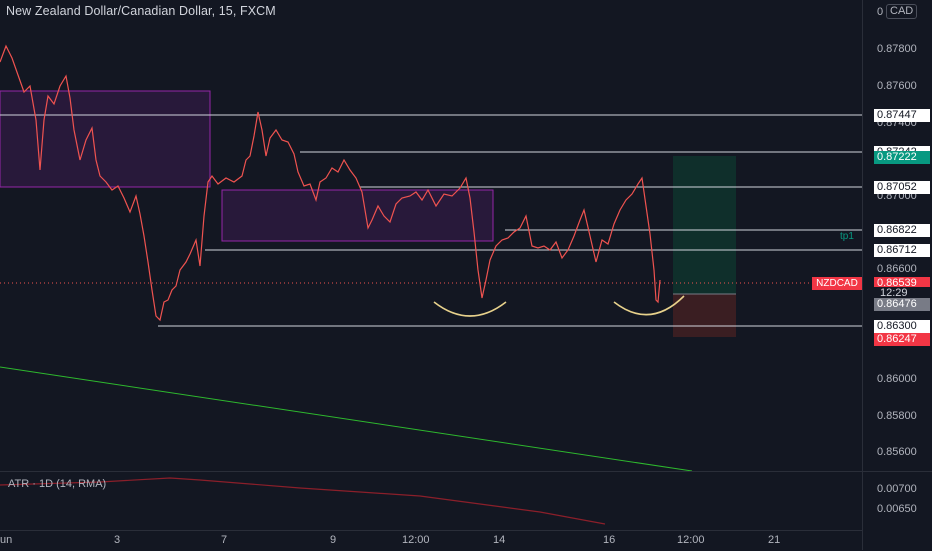  Describe the element at coordinates (303, 501) in the screenshot. I see `atr-line` at that location.